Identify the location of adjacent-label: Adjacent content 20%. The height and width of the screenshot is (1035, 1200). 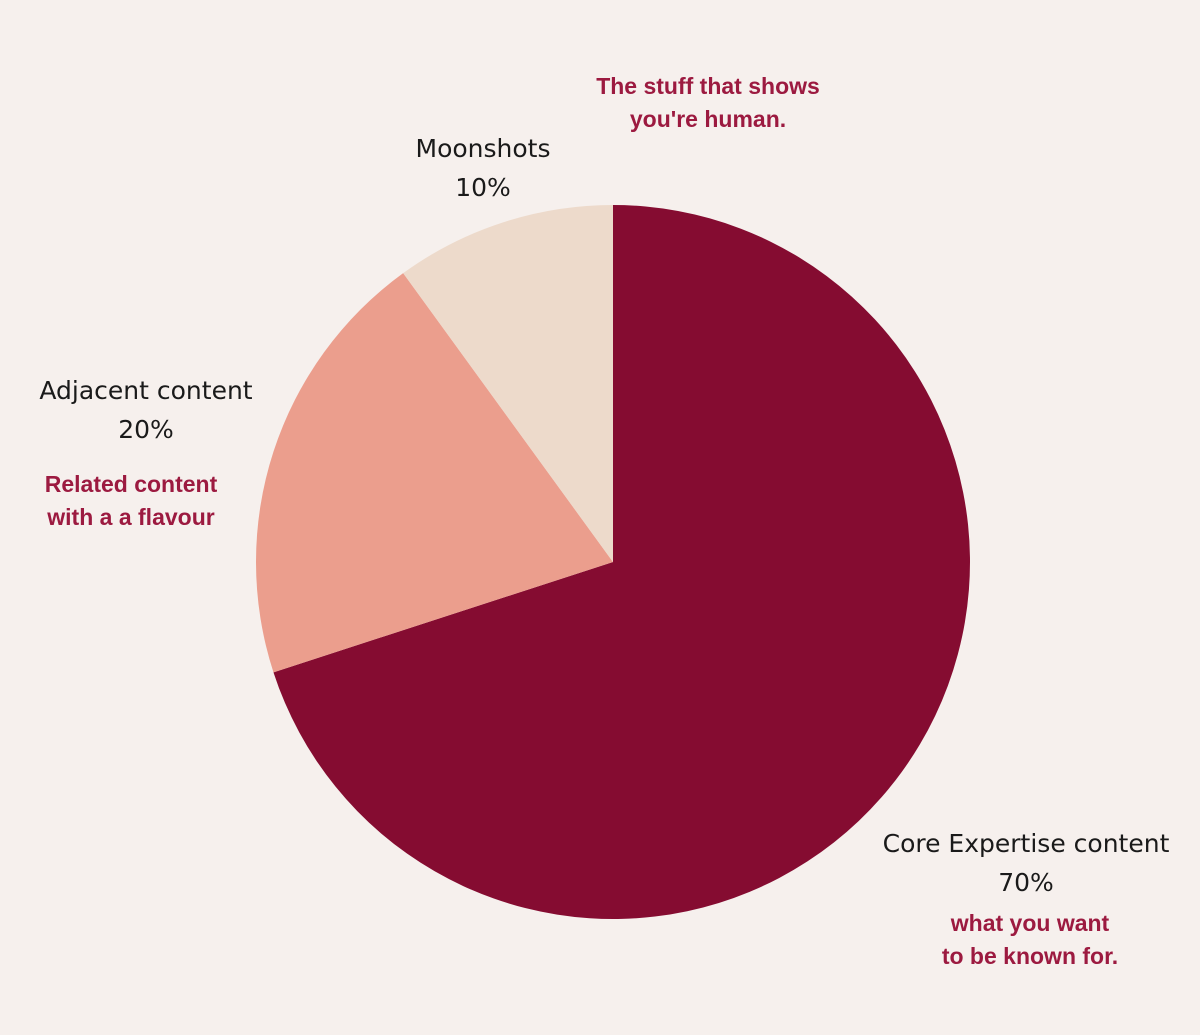
(146, 410).